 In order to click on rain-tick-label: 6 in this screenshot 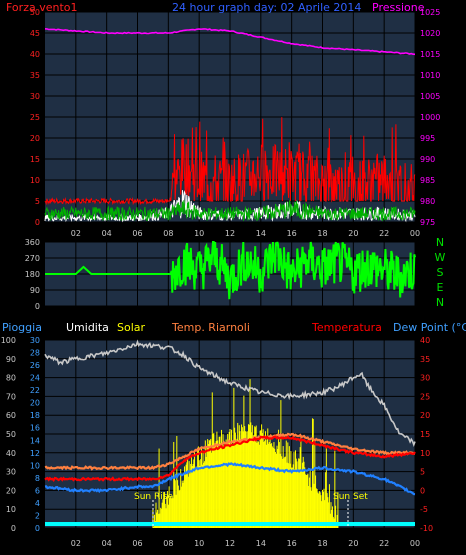, I will do `click(37, 490)`.